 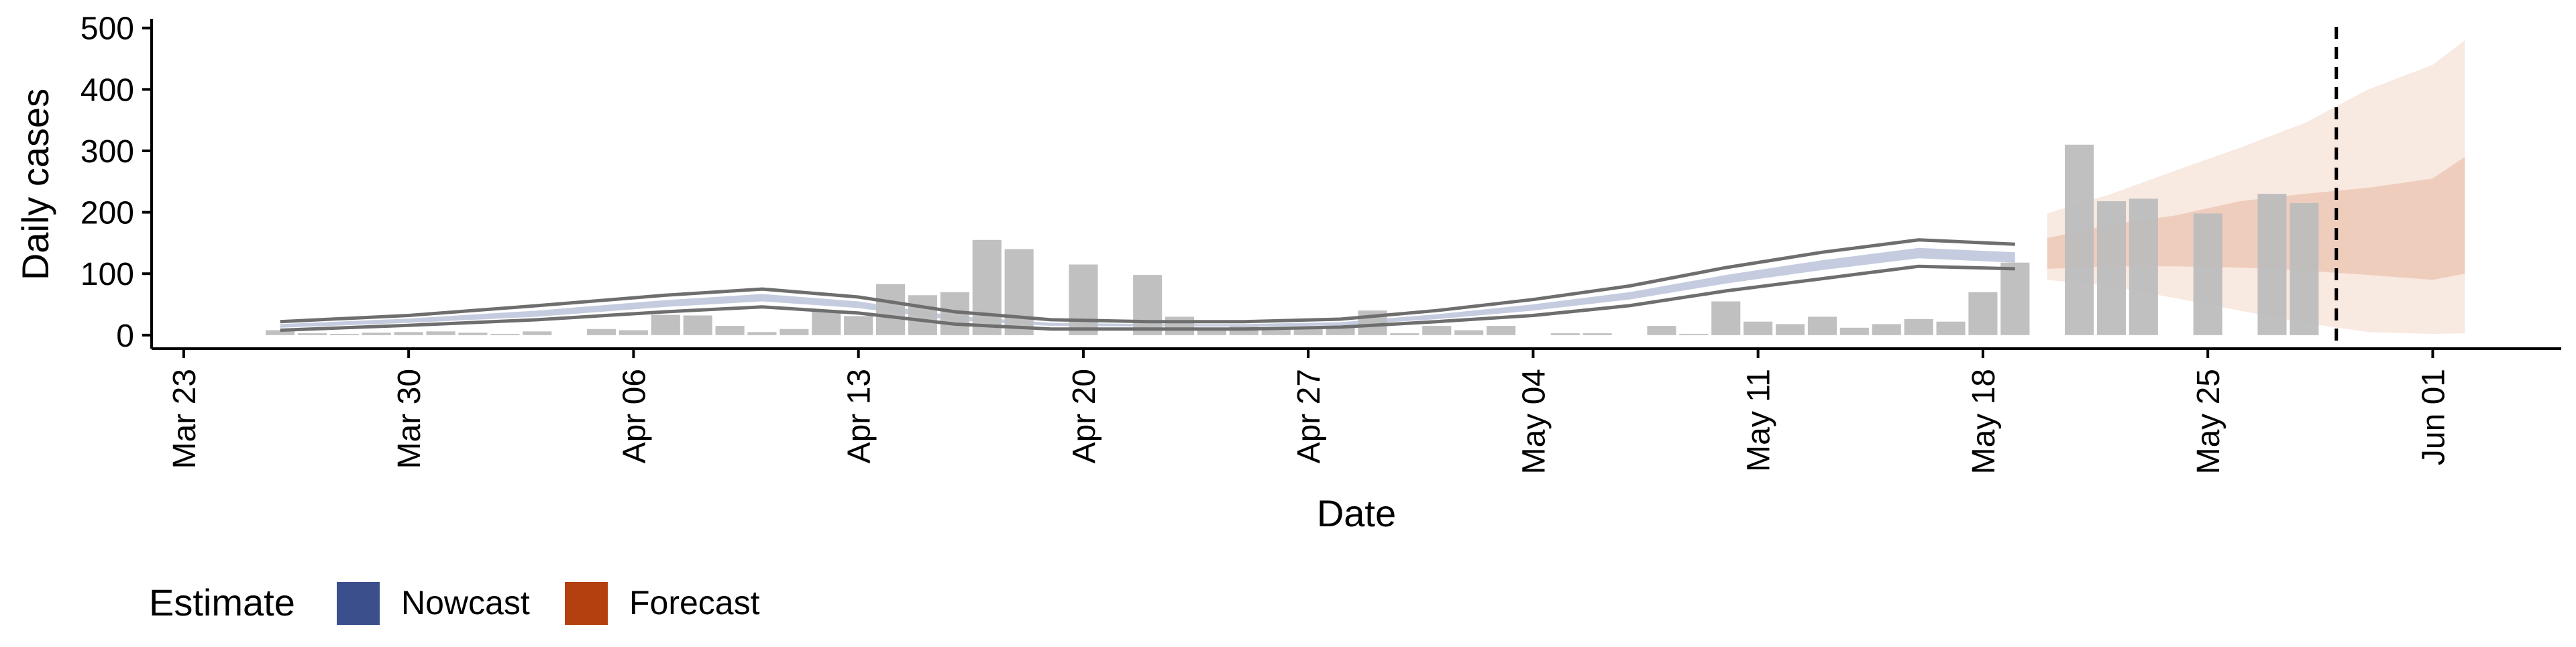 I want to click on legend-key-forecast, so click(x=586, y=603).